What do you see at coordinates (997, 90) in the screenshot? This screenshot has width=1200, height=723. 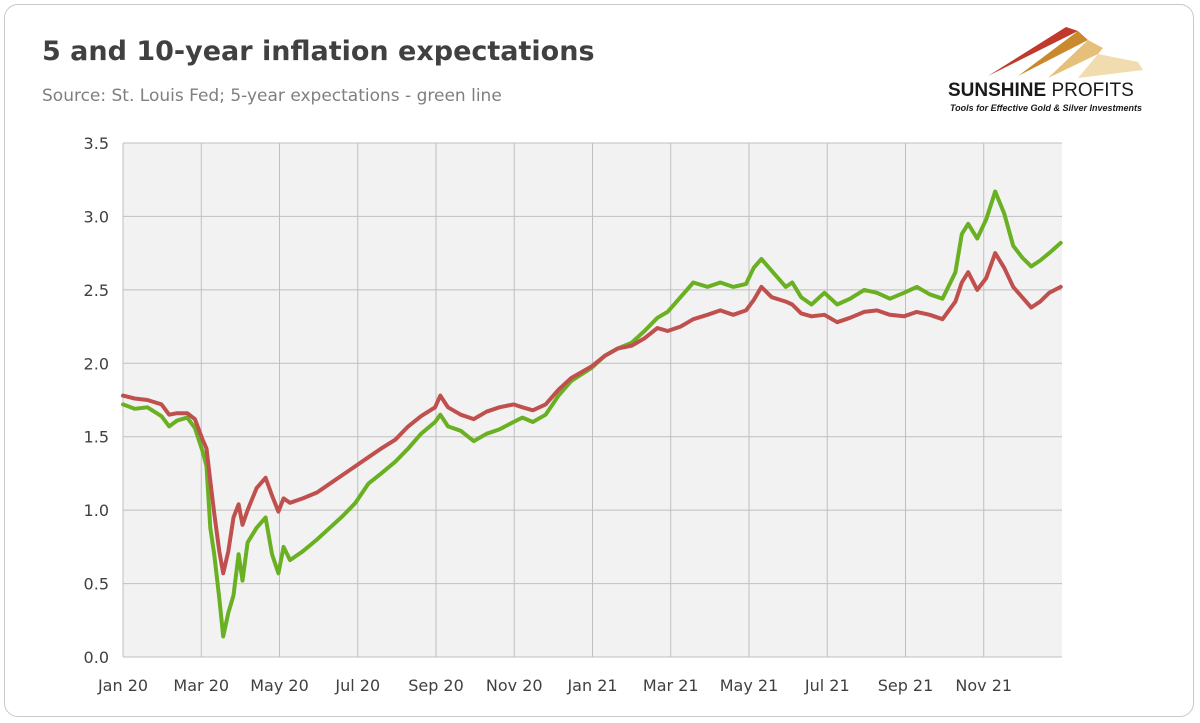 I see `logo-name-bold: SUNSHINE` at bounding box center [997, 90].